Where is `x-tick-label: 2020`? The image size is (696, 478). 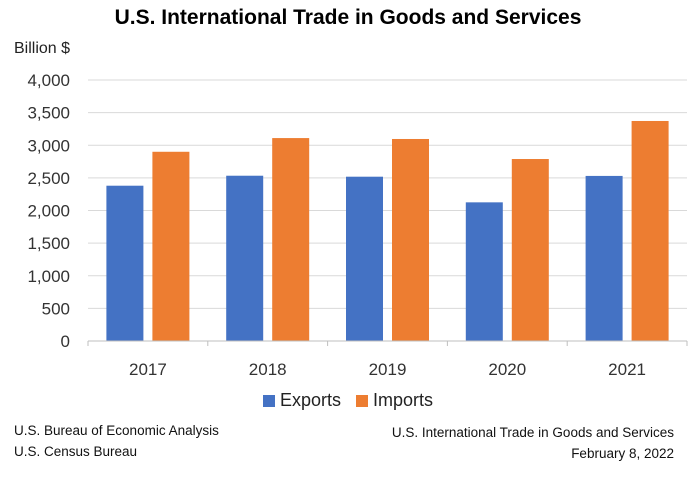 x-tick-label: 2020 is located at coordinates (507, 369).